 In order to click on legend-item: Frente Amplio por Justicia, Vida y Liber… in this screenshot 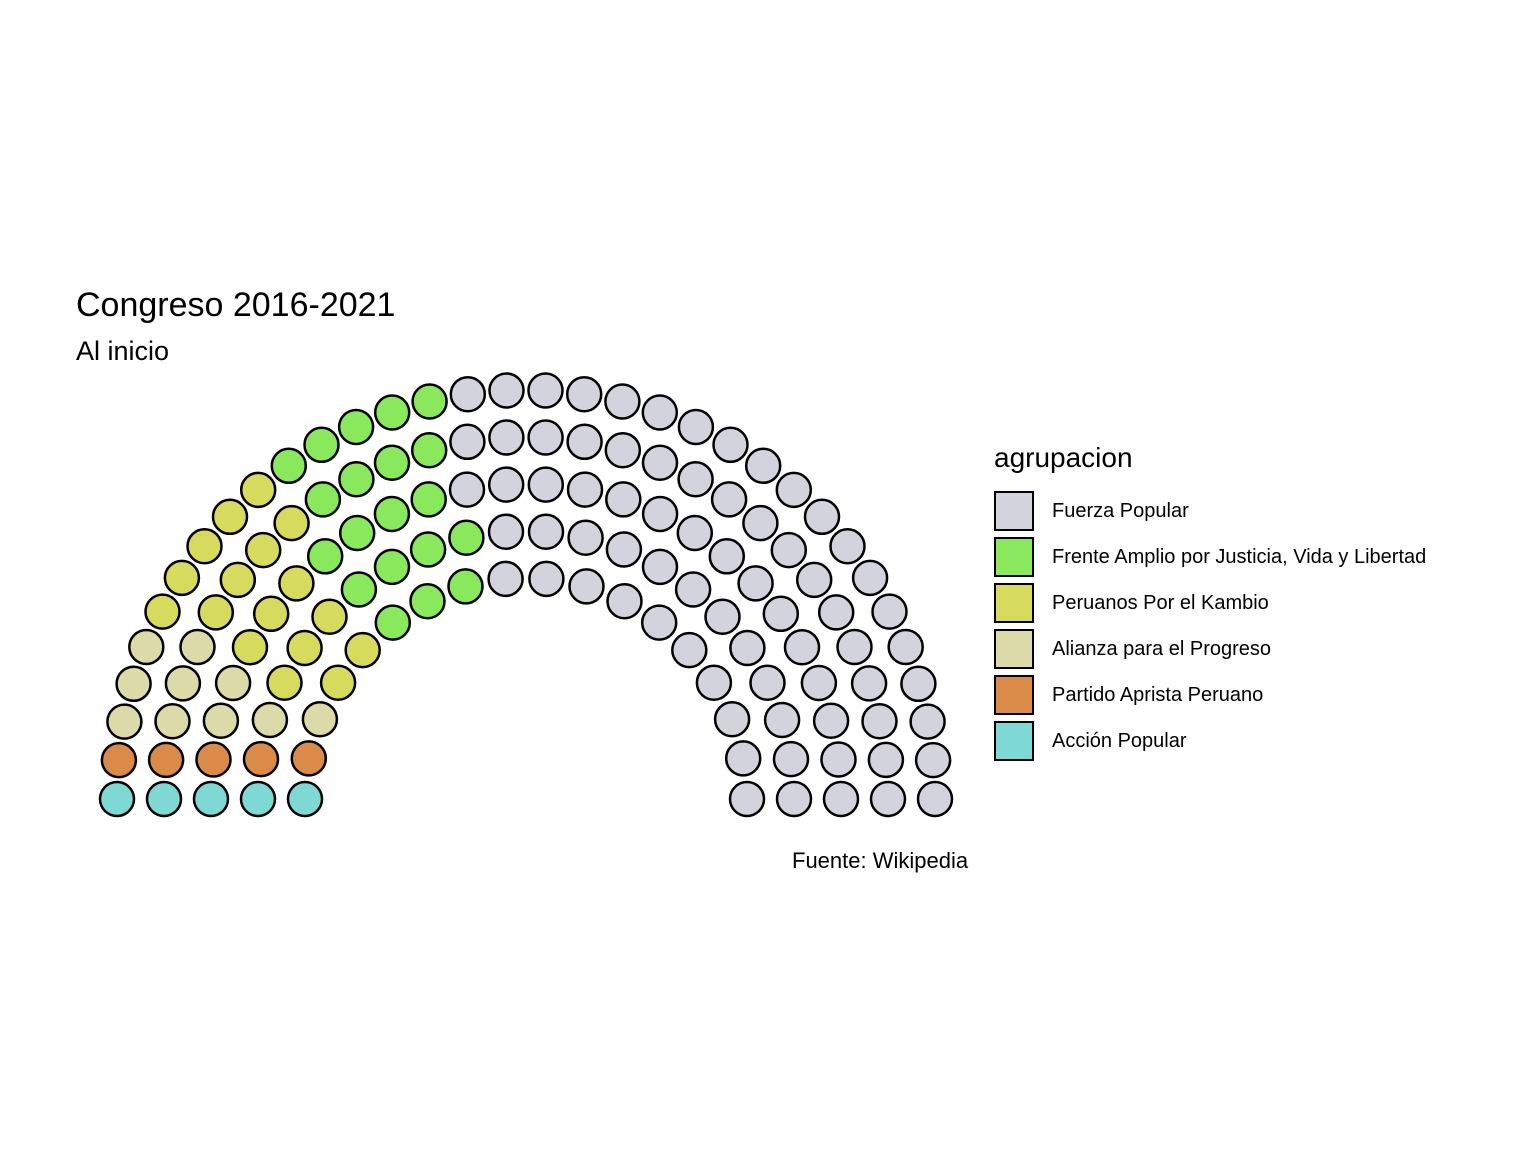, I will do `click(1210, 557)`.